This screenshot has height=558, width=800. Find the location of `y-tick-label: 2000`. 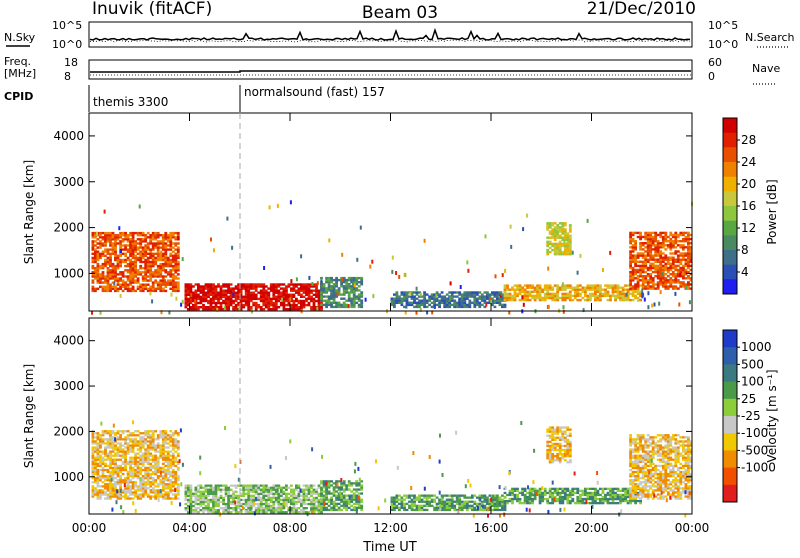

y-tick-label: 2000 is located at coordinates (68, 228).